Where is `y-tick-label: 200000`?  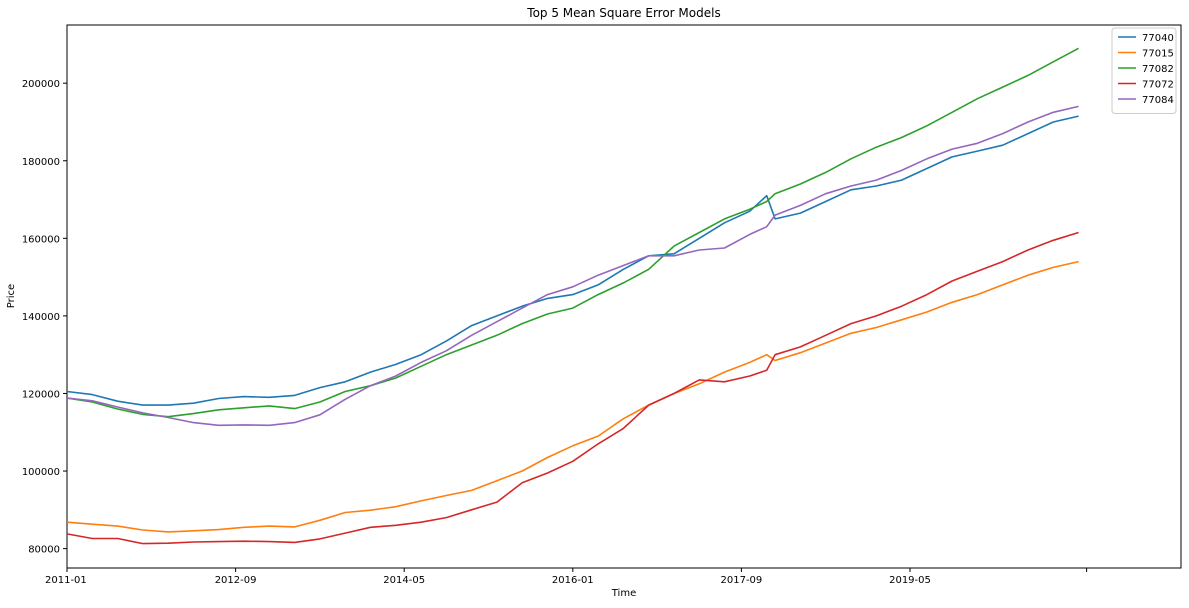
y-tick-label: 200000 is located at coordinates (41, 84).